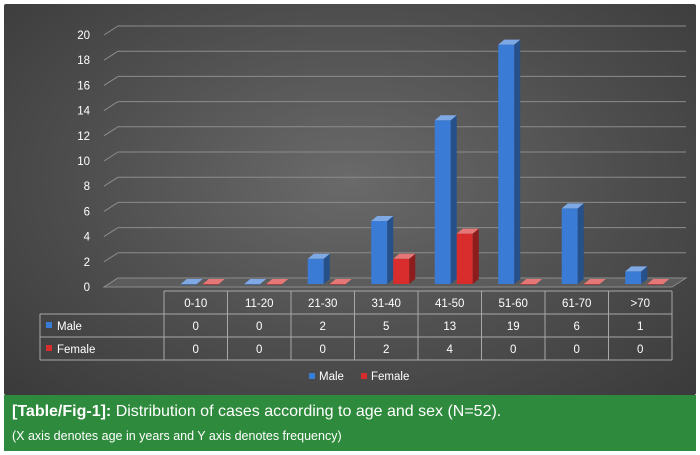 The width and height of the screenshot is (700, 455). What do you see at coordinates (87, 238) in the screenshot?
I see `y-tick-label: 4` at bounding box center [87, 238].